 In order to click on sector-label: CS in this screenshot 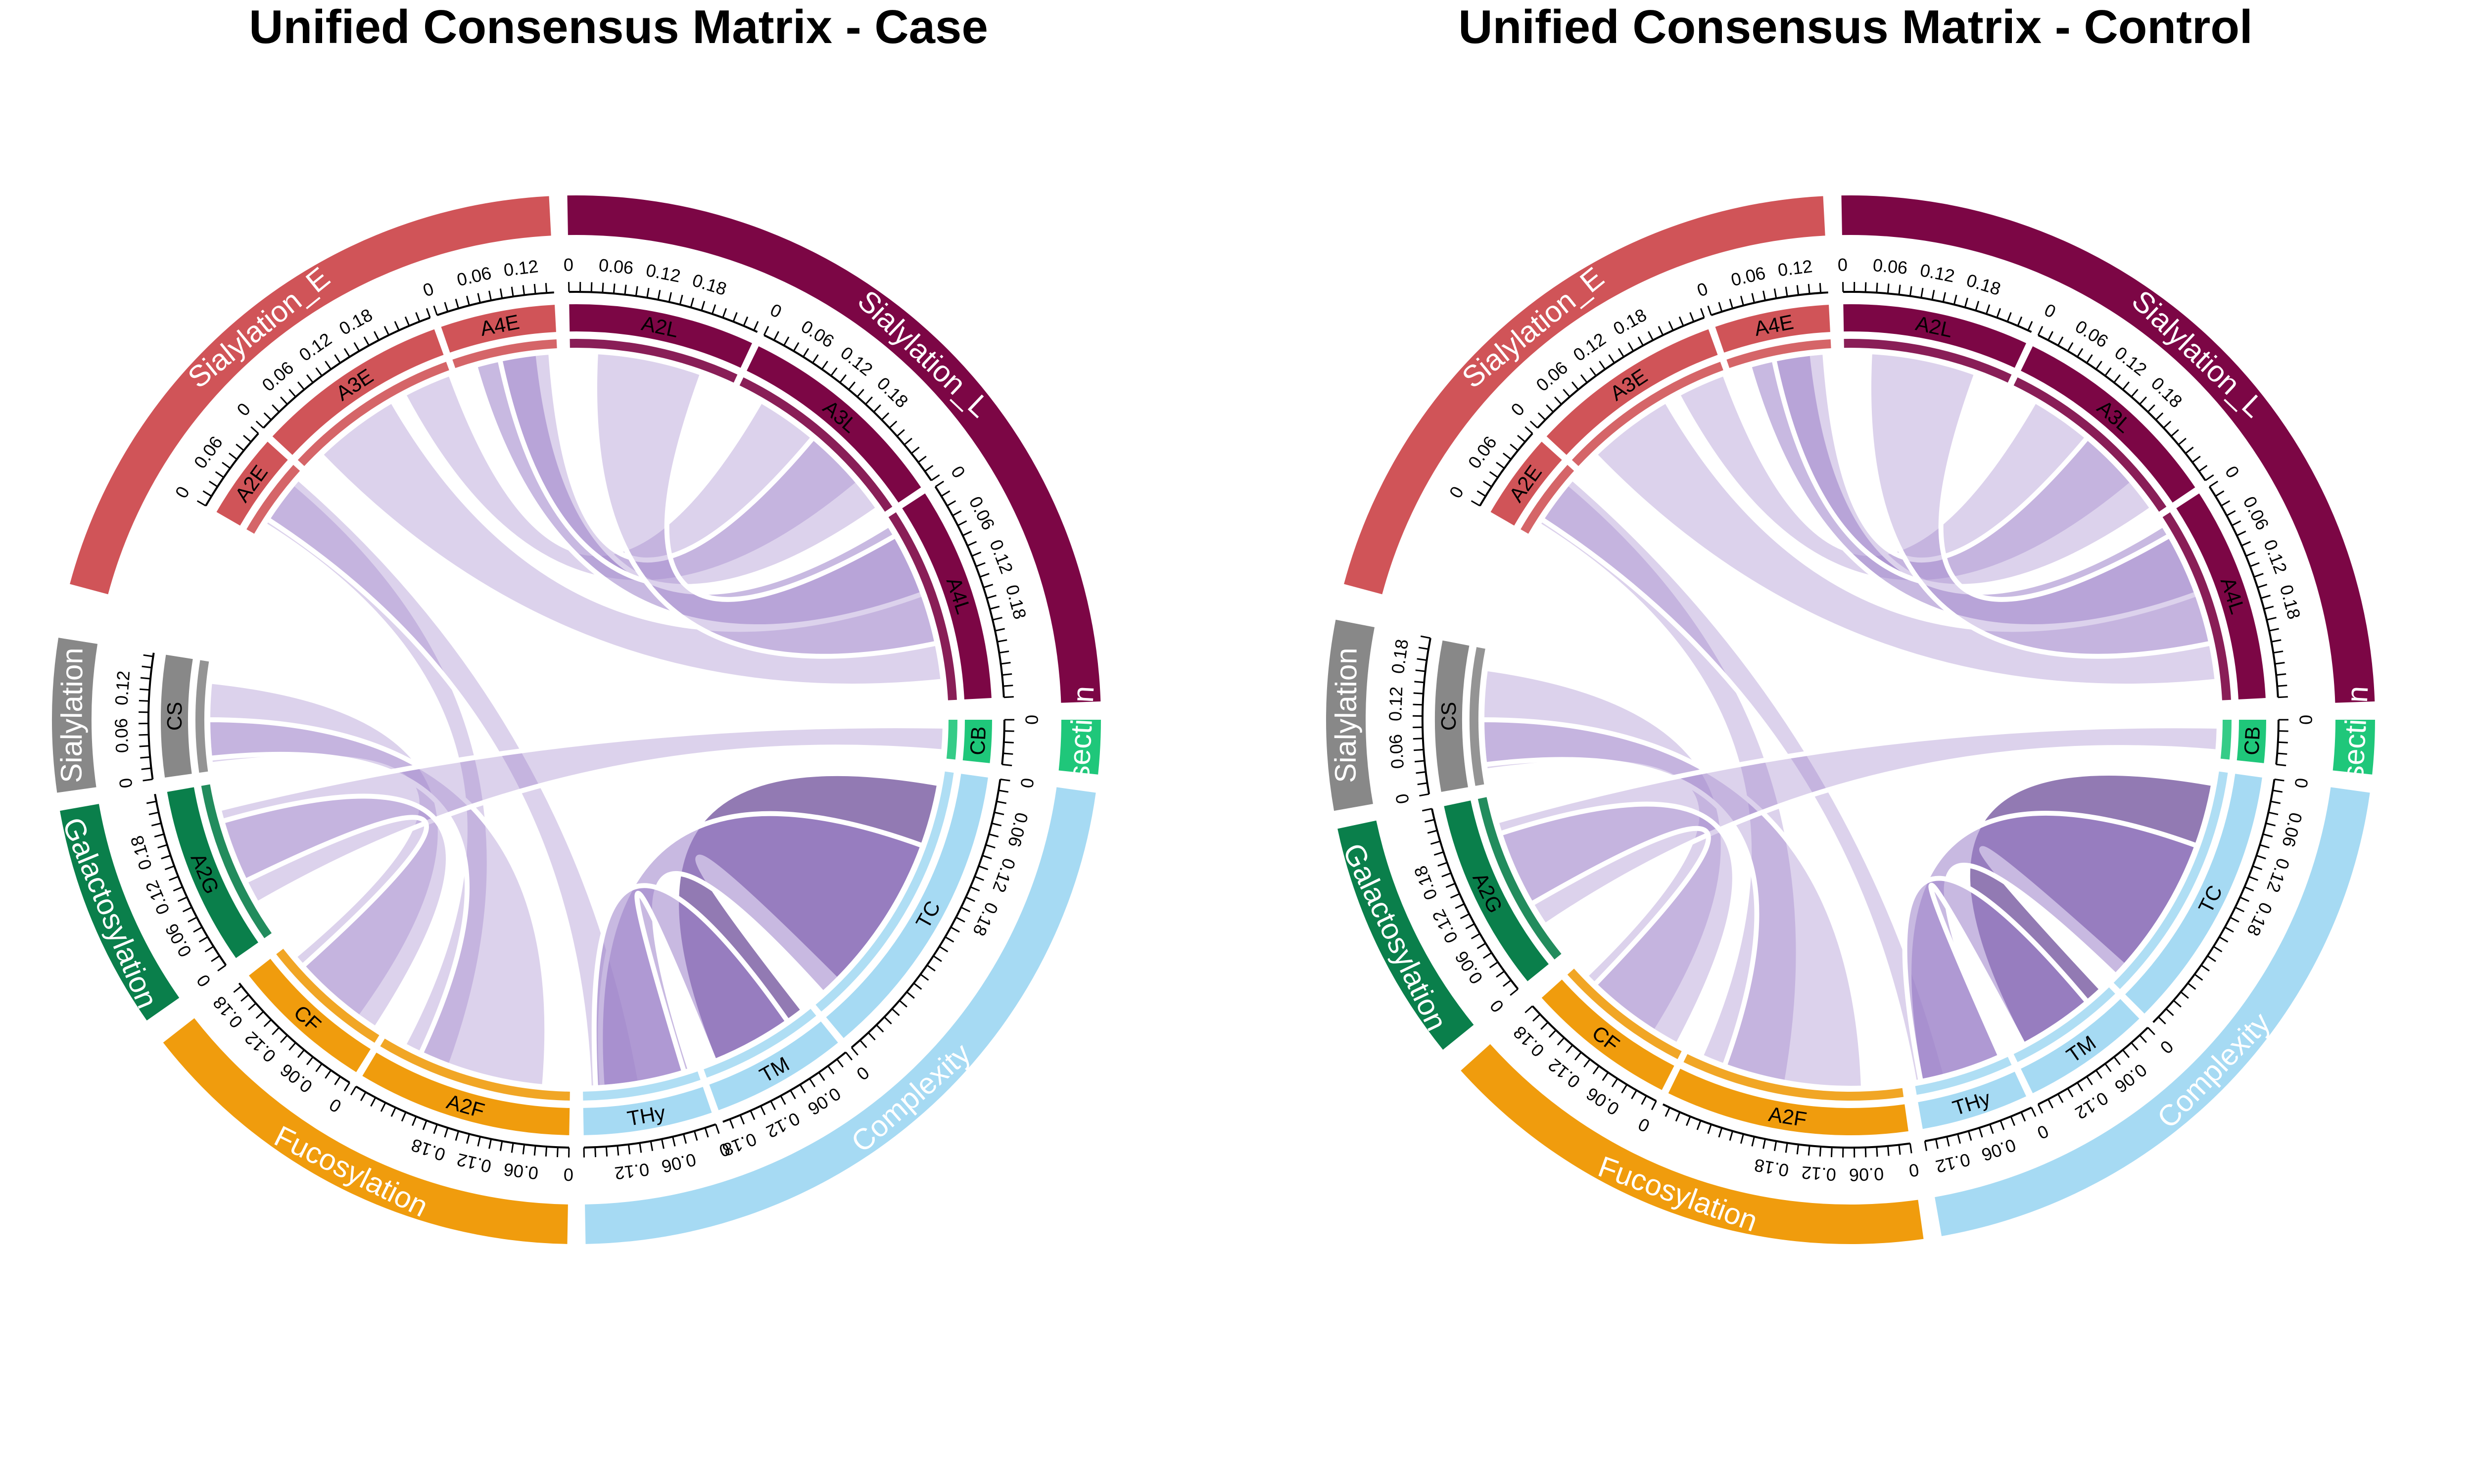, I will do `click(1449, 716)`.